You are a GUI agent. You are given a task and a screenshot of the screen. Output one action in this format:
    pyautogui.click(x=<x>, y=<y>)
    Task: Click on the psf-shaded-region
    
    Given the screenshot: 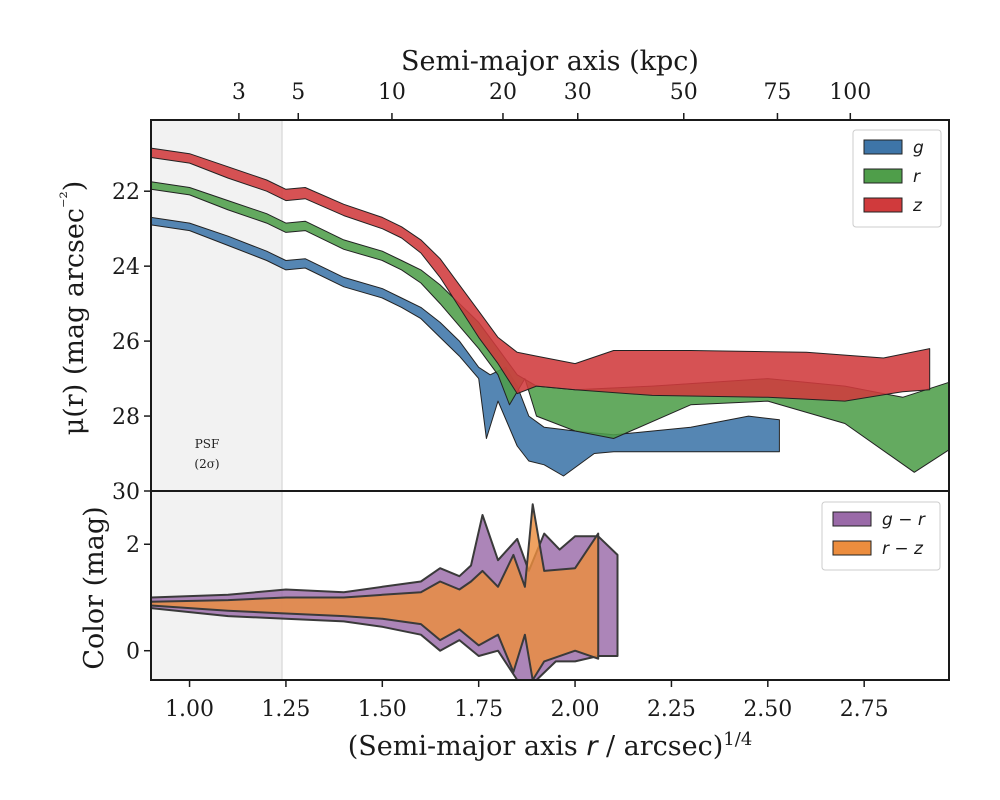 What is the action you would take?
    pyautogui.click(x=216, y=305)
    